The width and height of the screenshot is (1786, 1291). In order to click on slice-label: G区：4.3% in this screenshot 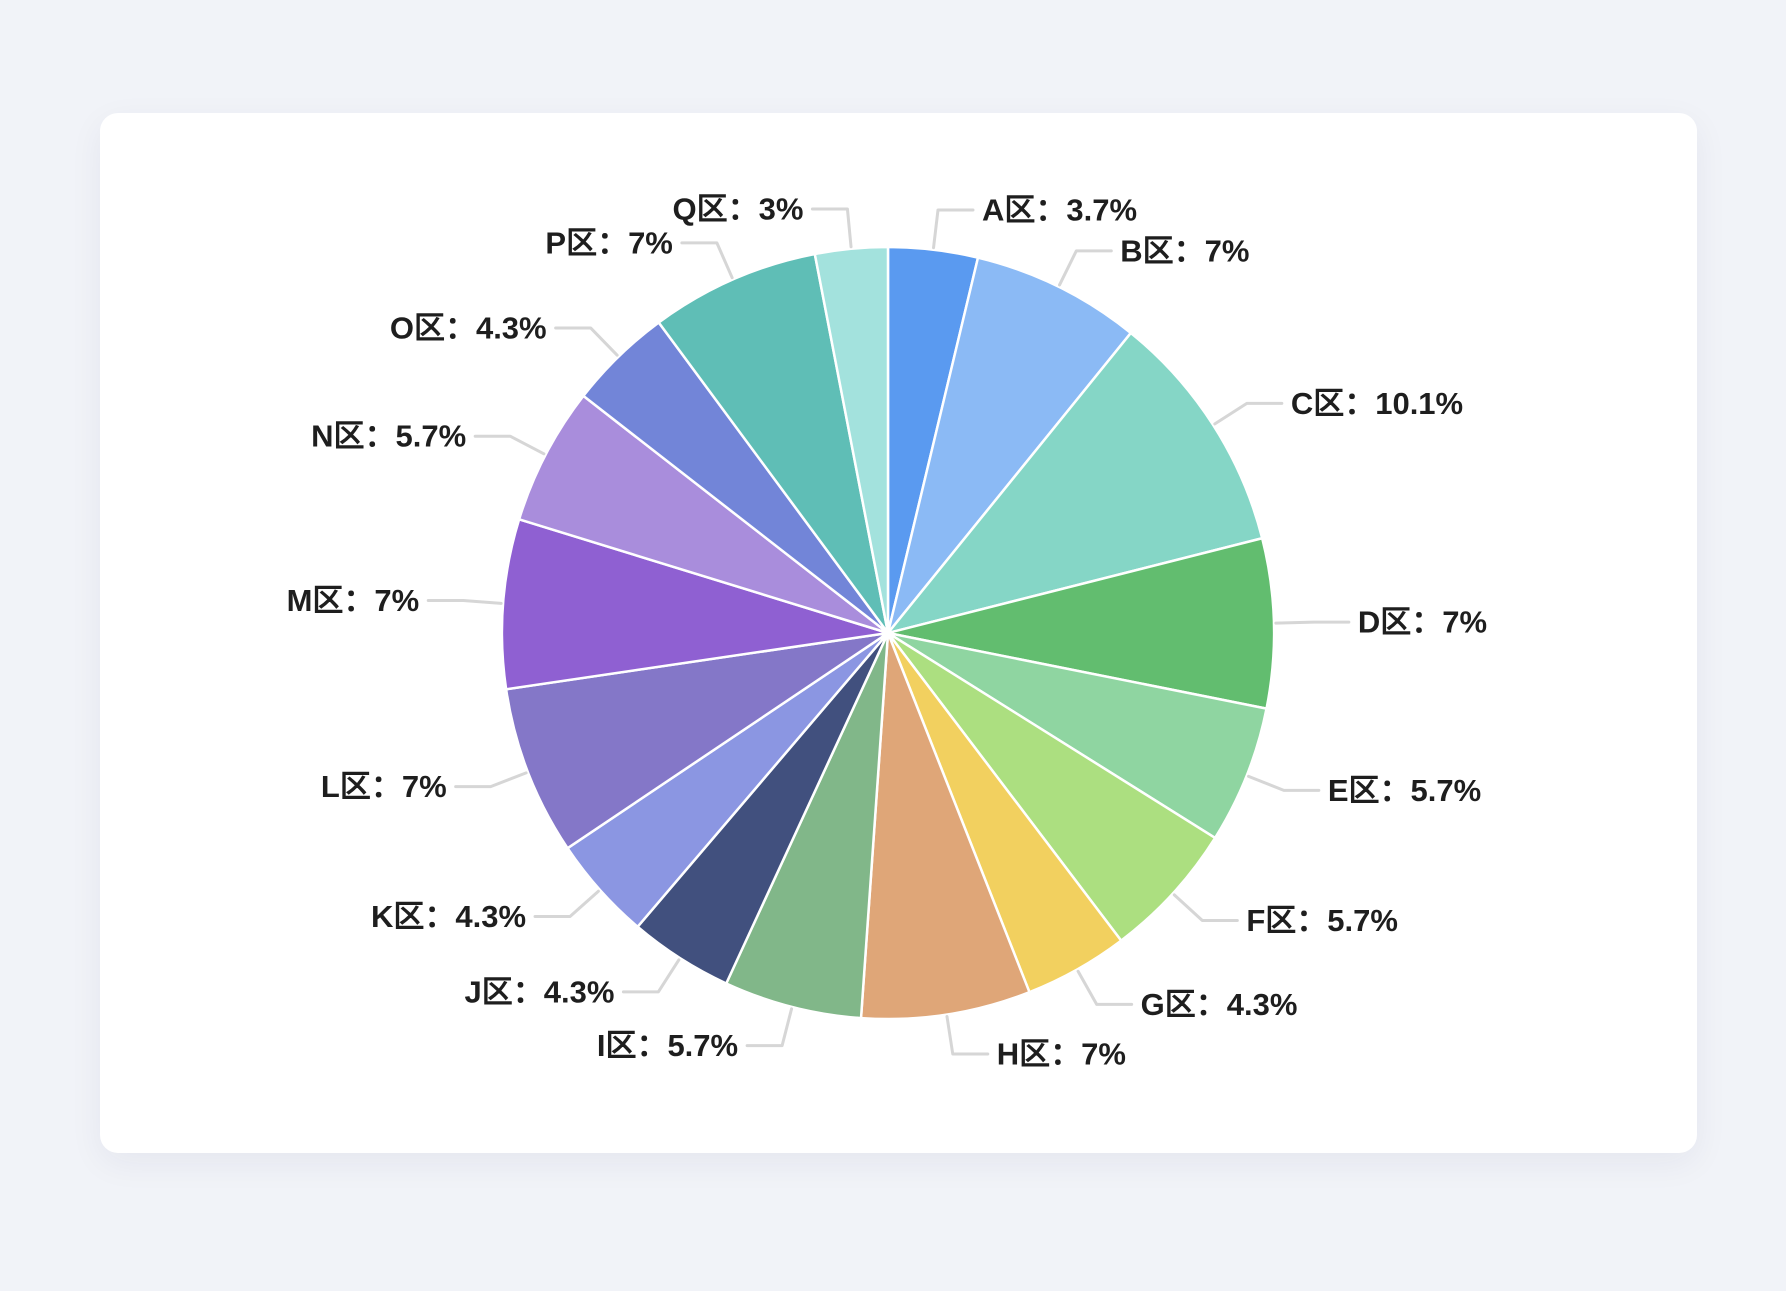, I will do `click(1219, 1004)`.